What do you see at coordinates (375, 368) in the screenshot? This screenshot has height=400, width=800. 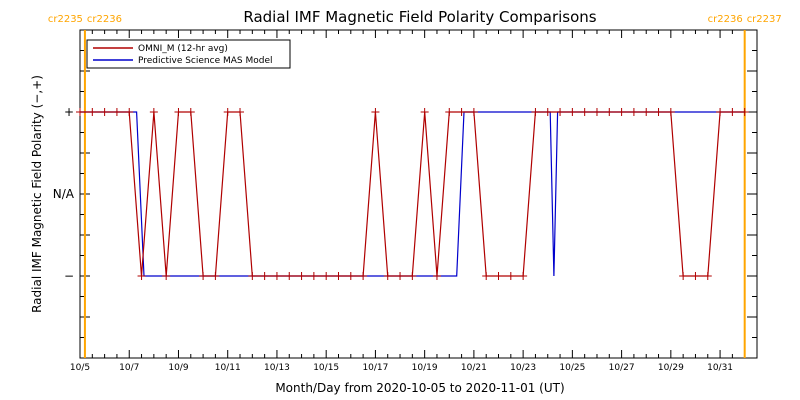 I see `x-tick-label: 10/17` at bounding box center [375, 368].